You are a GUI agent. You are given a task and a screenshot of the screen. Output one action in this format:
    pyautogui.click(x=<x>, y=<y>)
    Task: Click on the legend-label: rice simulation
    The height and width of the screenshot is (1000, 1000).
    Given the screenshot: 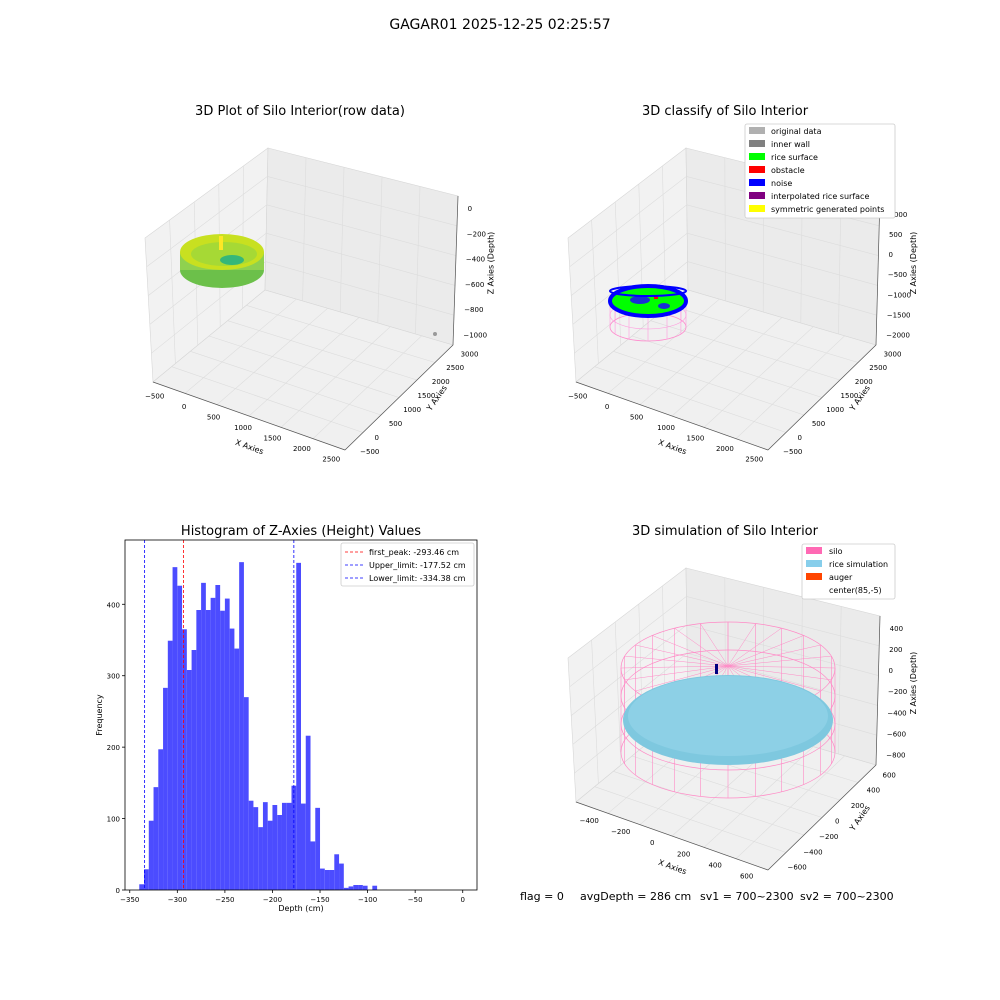 What is the action you would take?
    pyautogui.click(x=858, y=564)
    